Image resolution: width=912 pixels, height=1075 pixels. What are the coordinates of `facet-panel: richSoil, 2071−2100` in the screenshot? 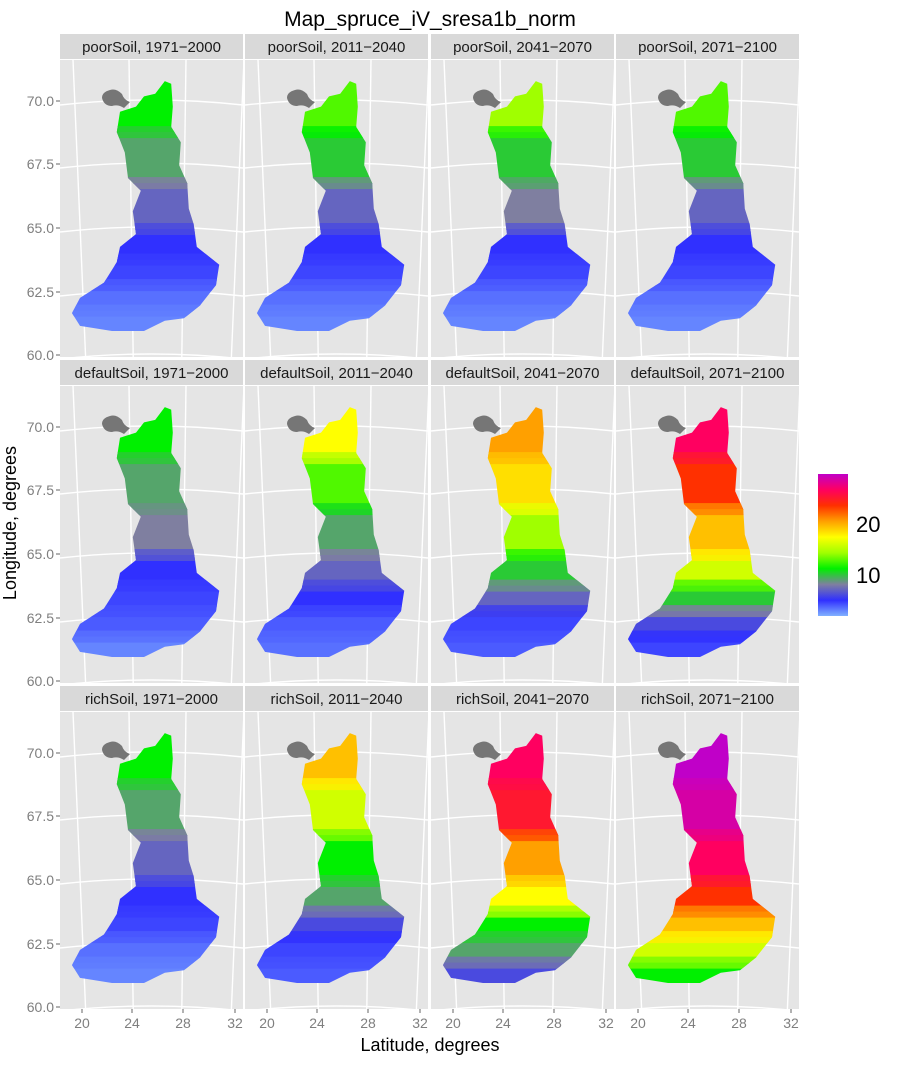 It's located at (708, 849).